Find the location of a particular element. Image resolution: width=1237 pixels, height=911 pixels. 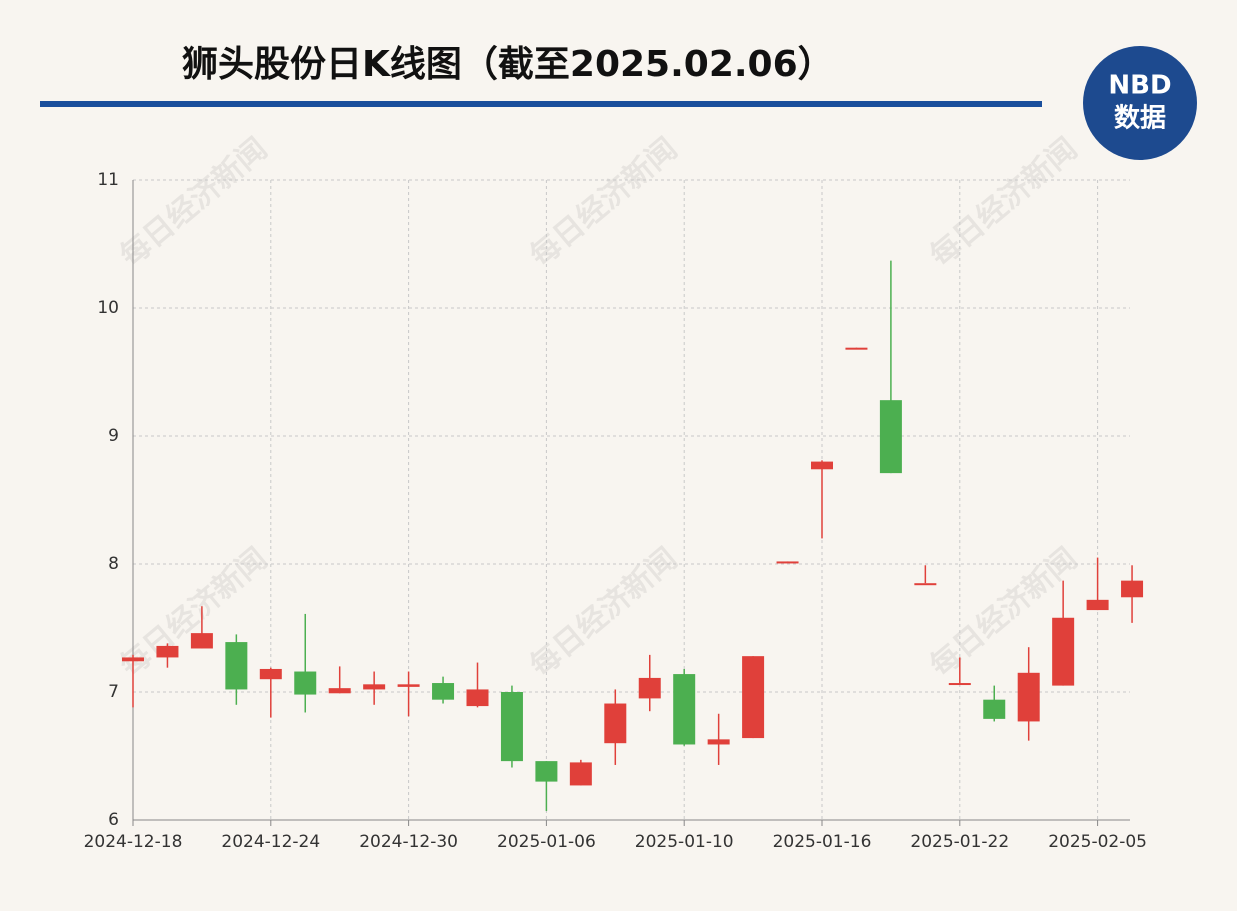

y-tick-label: 10 is located at coordinates (108, 308).